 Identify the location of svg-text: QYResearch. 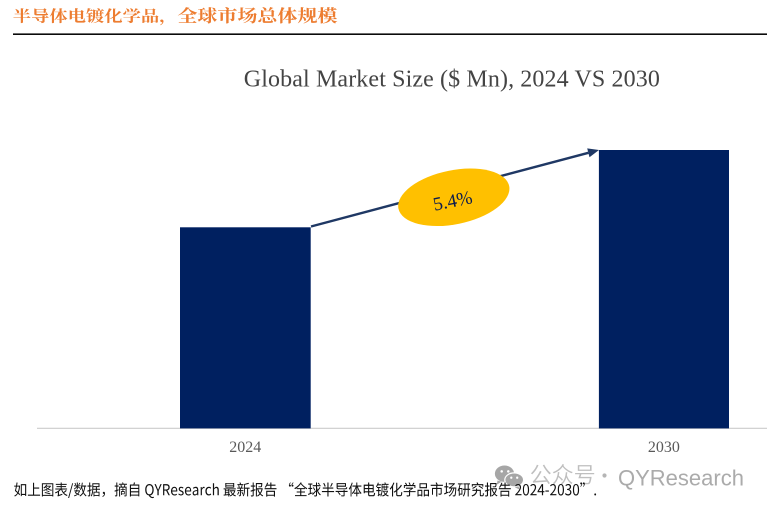
(681, 477).